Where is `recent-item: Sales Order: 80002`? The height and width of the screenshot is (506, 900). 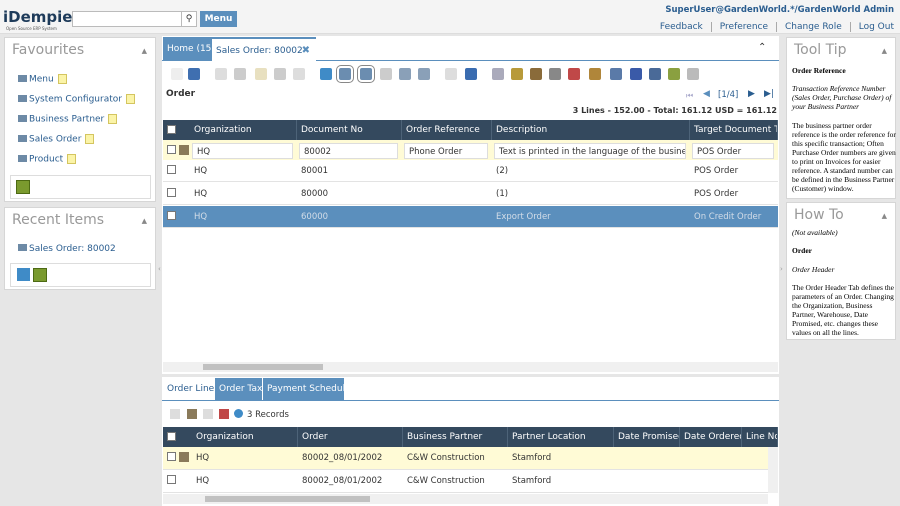
recent-item: Sales Order: 80002 is located at coordinates (67, 249).